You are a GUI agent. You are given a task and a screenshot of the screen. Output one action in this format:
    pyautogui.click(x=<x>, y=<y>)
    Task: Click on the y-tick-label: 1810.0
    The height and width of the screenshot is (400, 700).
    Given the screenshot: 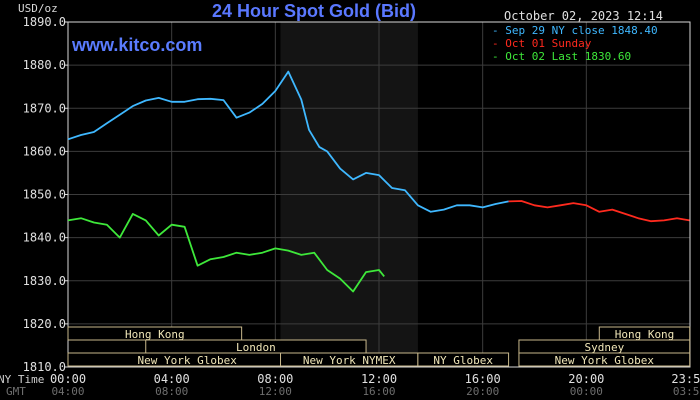 What is the action you would take?
    pyautogui.click(x=44, y=367)
    